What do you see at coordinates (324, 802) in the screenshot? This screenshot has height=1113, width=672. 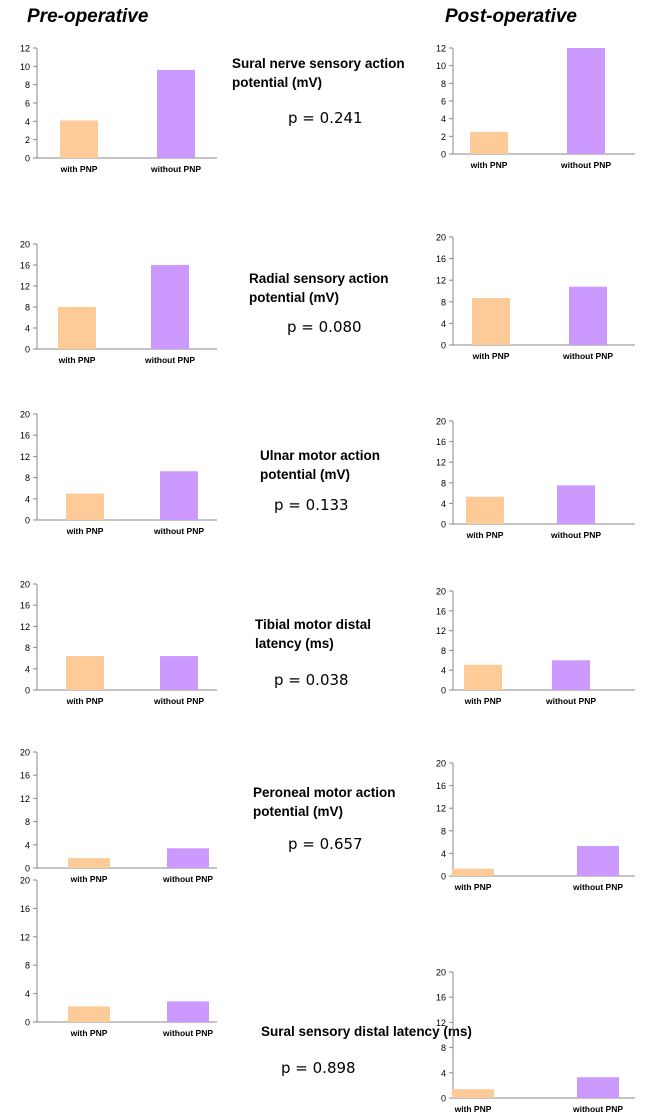 I see `measure-title-peroneal: Peroneal motor action potential (mV)` at bounding box center [324, 802].